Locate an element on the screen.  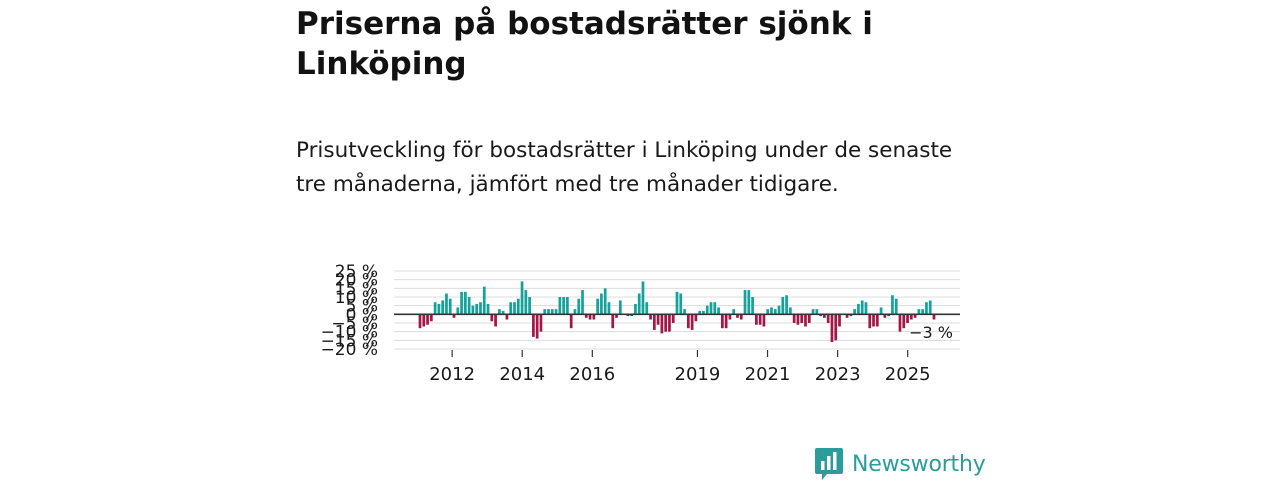
x-tick-label: 2021 is located at coordinates (768, 374).